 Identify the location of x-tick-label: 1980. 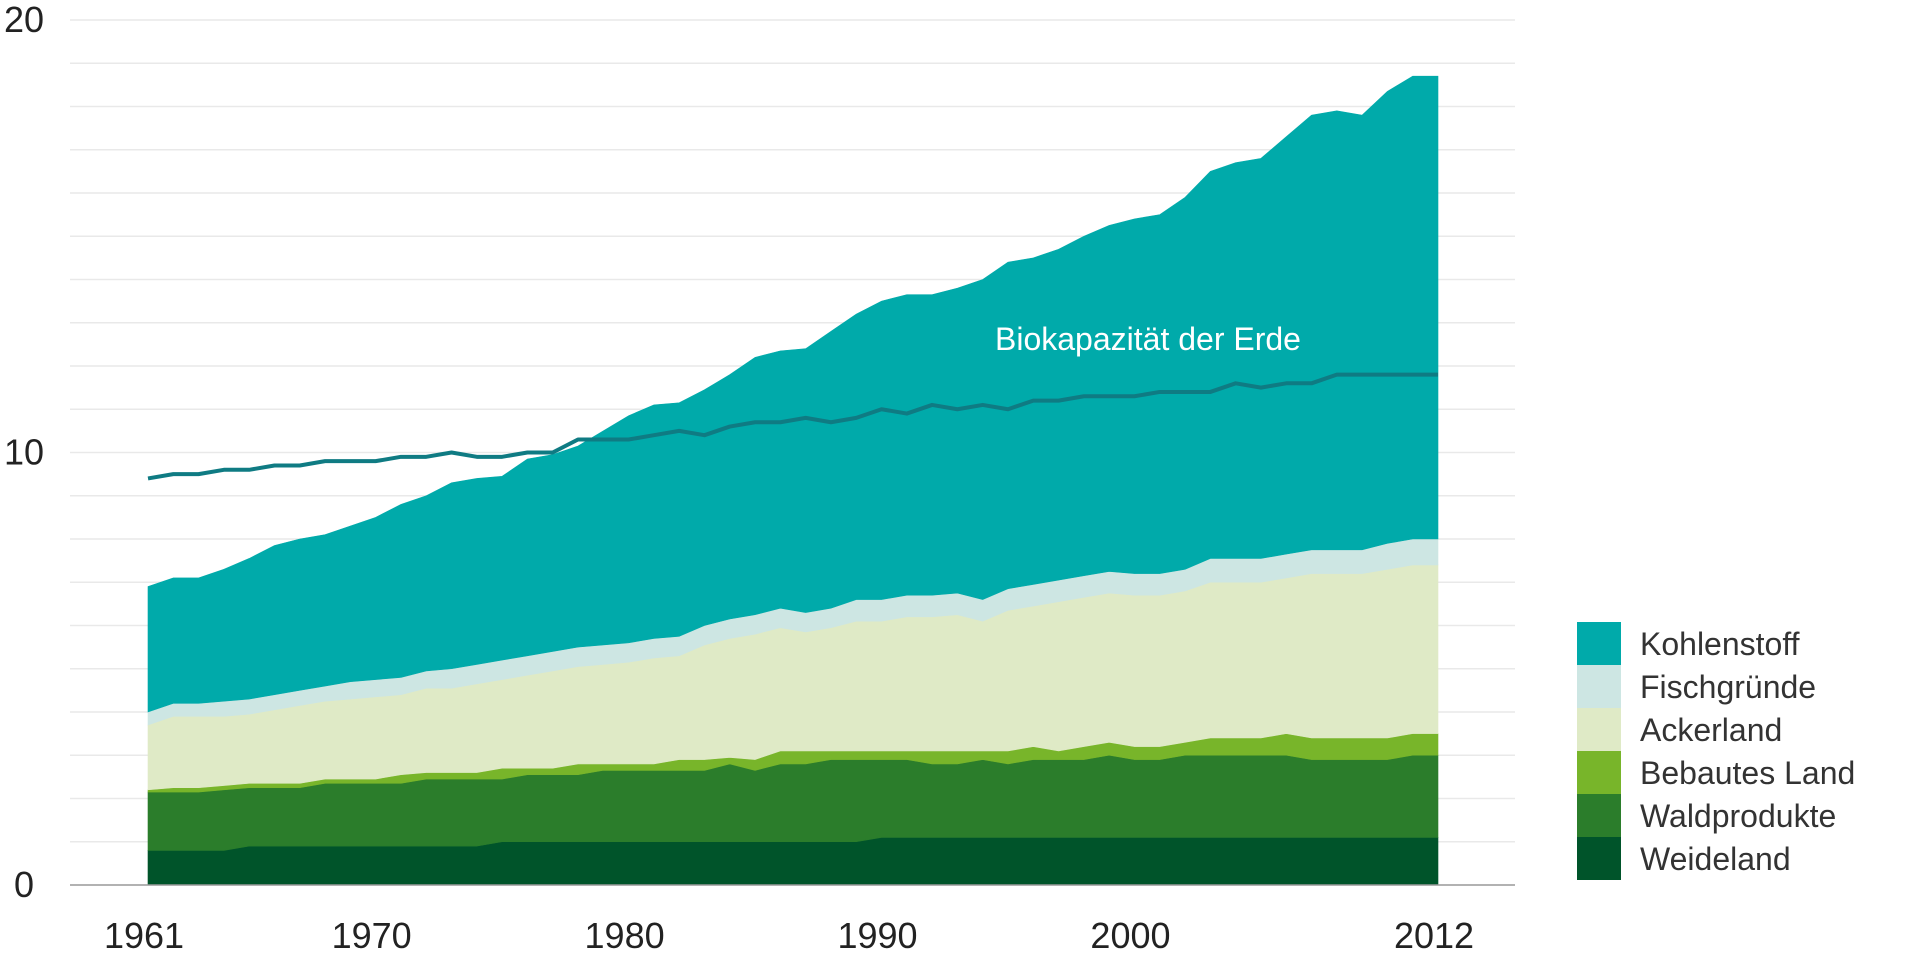
(625, 935).